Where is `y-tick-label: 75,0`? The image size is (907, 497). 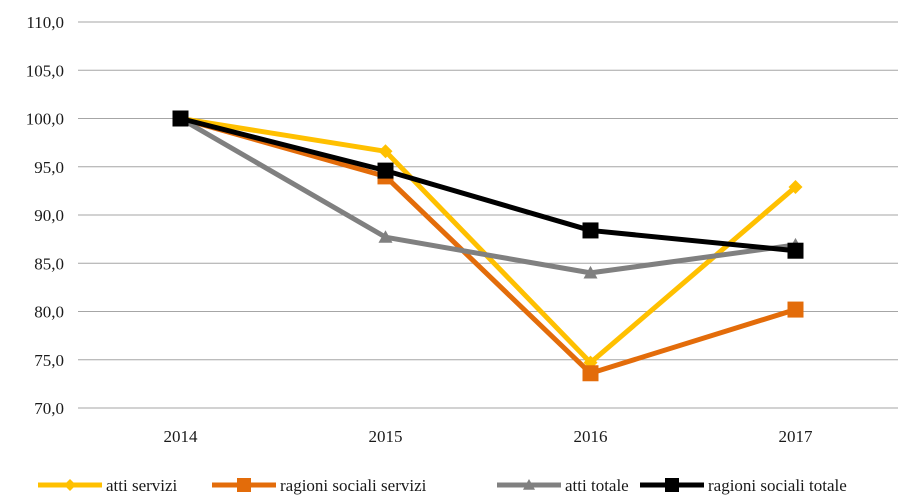
y-tick-label: 75,0 is located at coordinates (49, 360).